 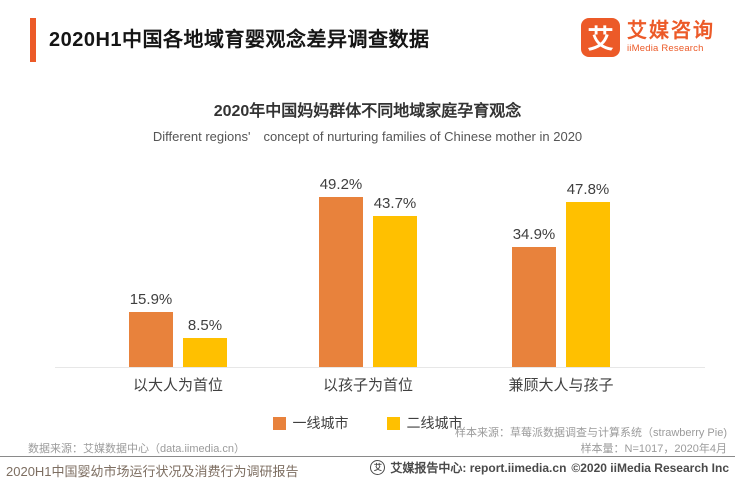 What do you see at coordinates (653, 449) in the screenshot?
I see `sample-size-line: 样本量：N=1017，2020年4月` at bounding box center [653, 449].